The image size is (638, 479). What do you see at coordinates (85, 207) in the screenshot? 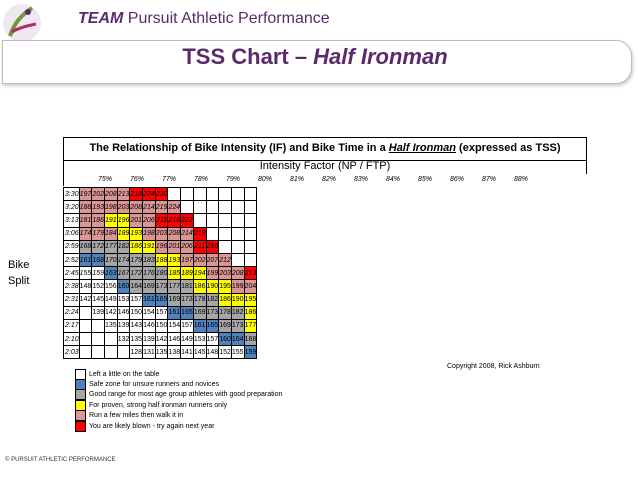
I see `tss-cell: 188` at bounding box center [85, 207].